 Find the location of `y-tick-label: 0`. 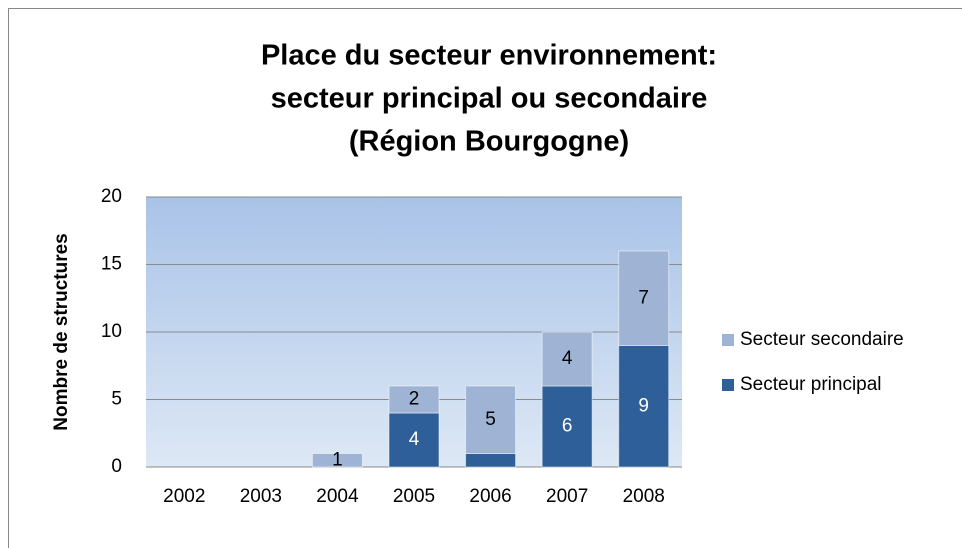

y-tick-label: 0 is located at coordinates (116, 466).